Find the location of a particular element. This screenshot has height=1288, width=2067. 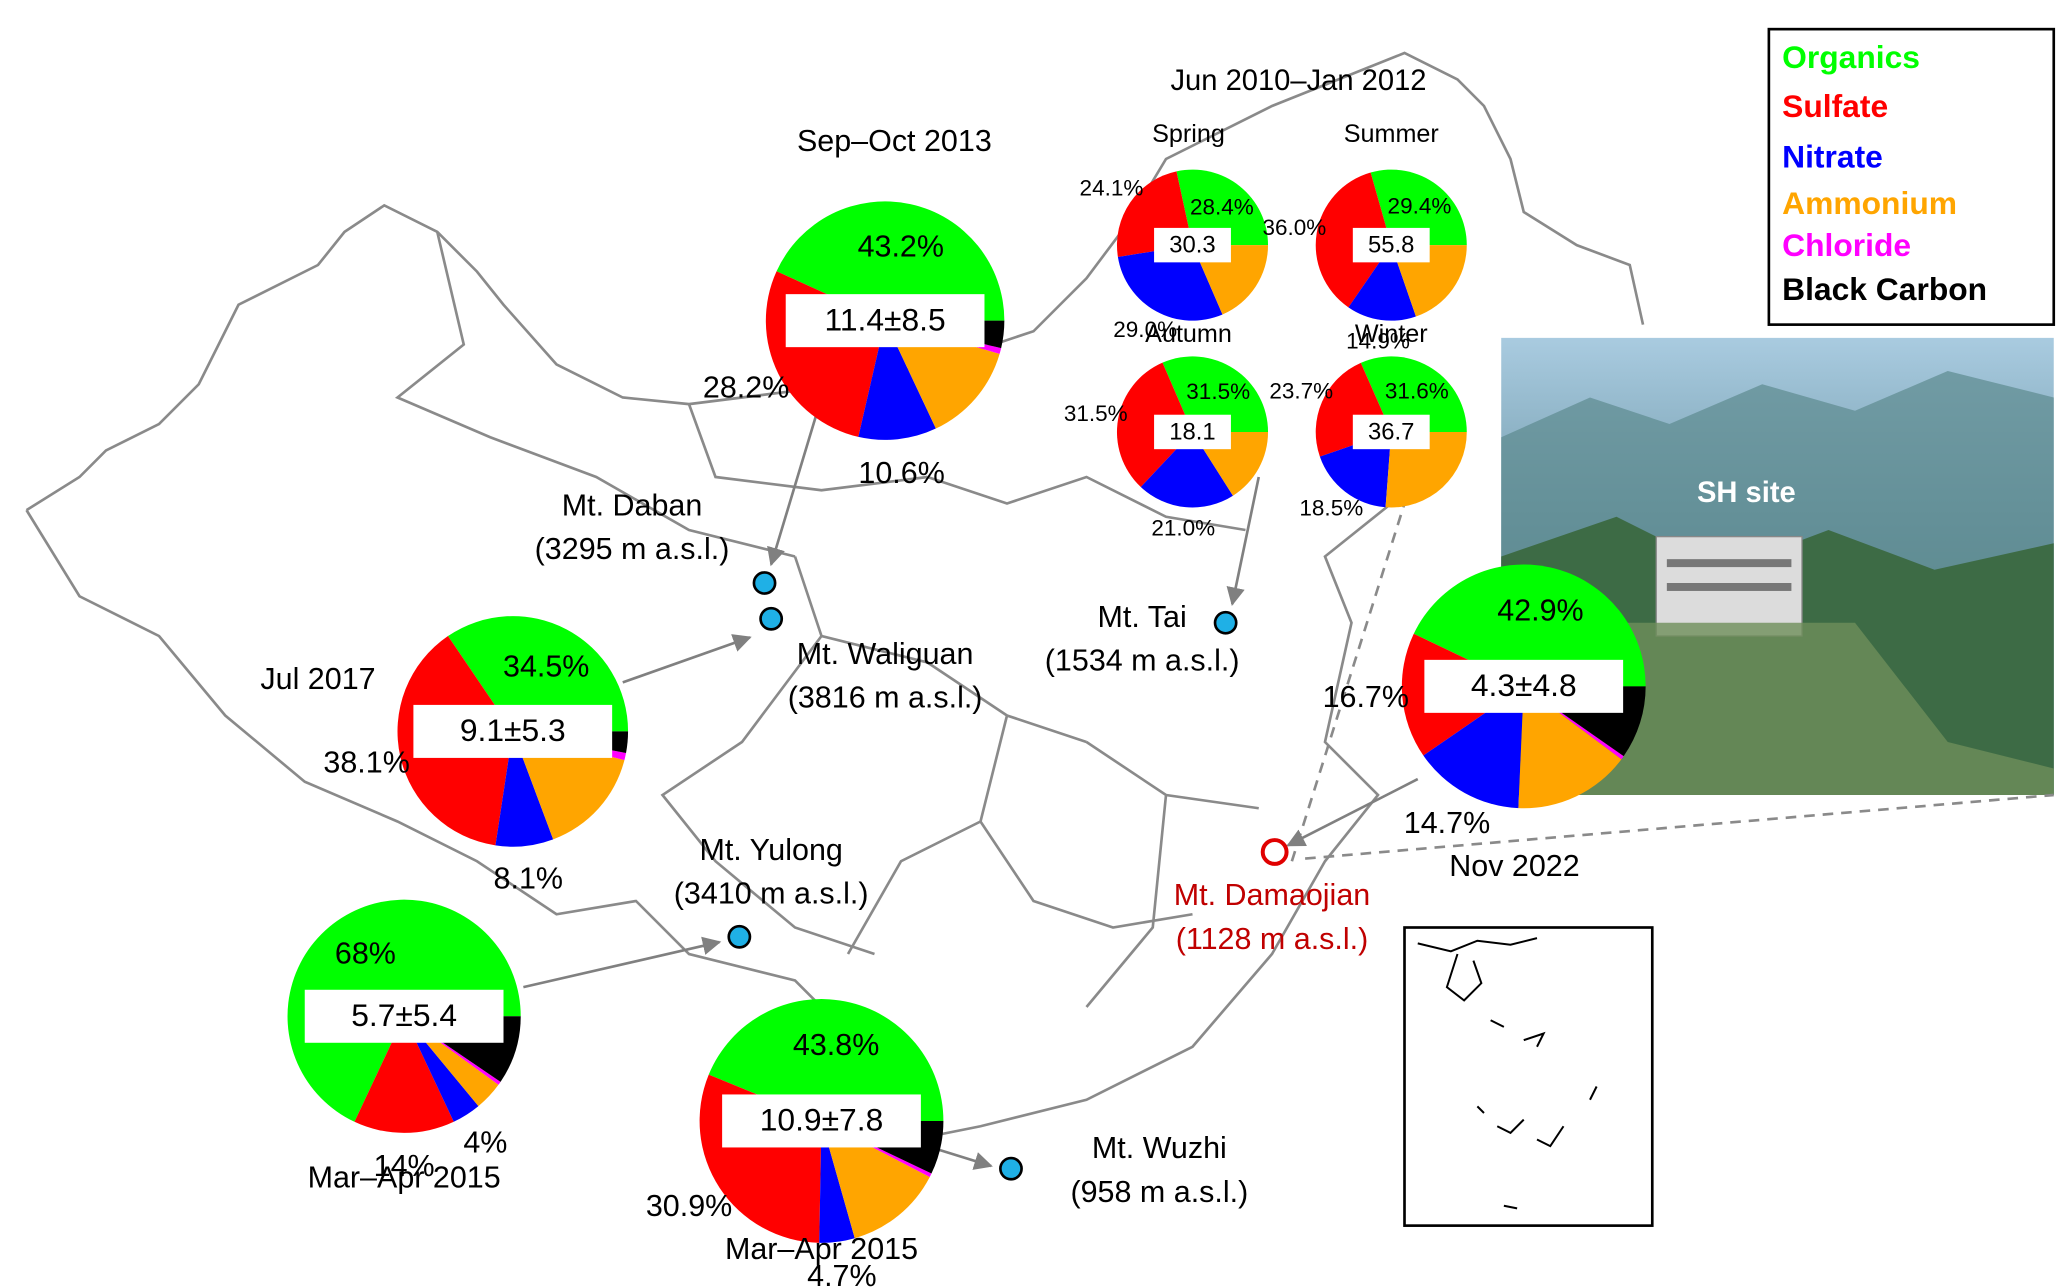

center-label: 10.9±7.8 is located at coordinates (822, 1120).